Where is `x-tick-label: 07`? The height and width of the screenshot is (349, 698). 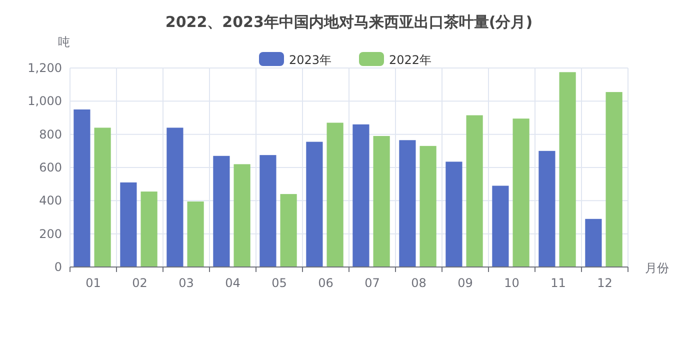 x-tick-label: 07 is located at coordinates (372, 283).